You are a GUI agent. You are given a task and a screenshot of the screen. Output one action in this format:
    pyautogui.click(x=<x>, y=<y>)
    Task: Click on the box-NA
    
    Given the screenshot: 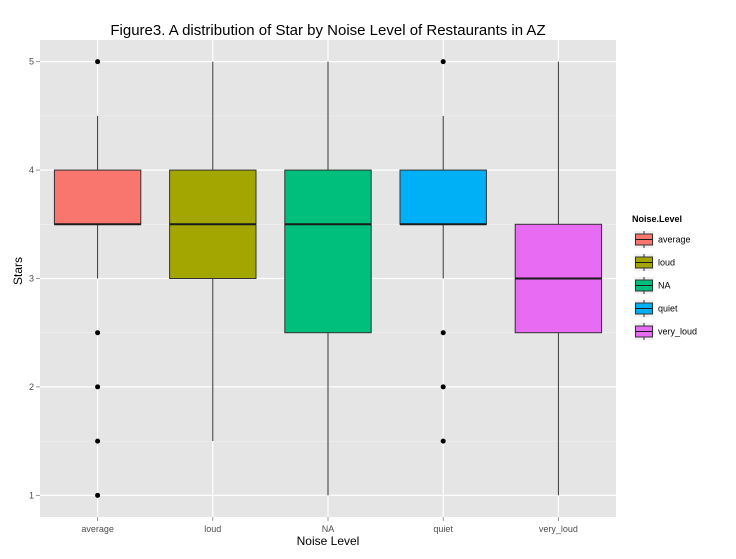 What is the action you would take?
    pyautogui.click(x=328, y=278)
    